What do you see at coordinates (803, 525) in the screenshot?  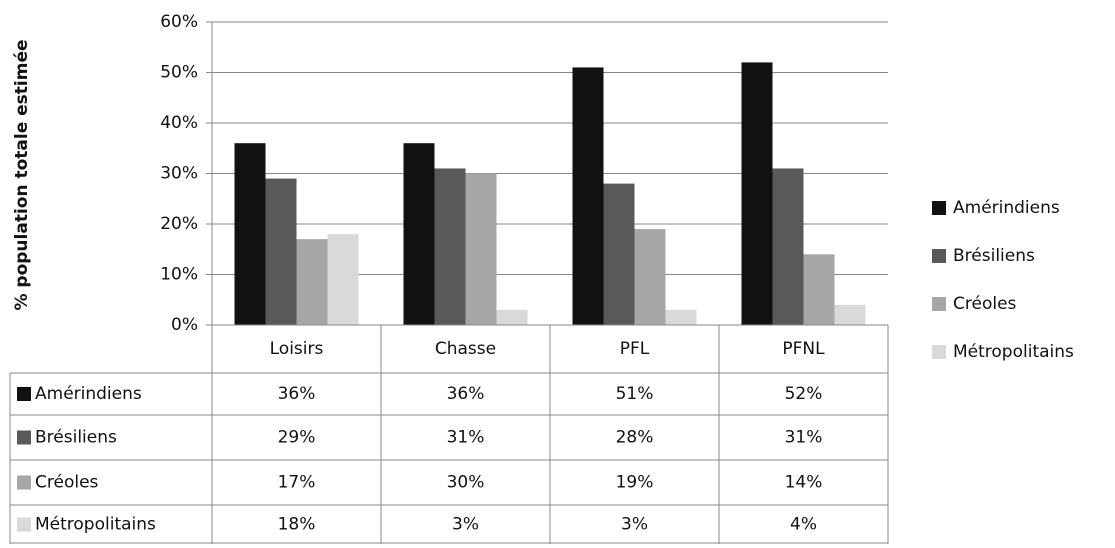 I see `table-value: 4%` at bounding box center [803, 525].